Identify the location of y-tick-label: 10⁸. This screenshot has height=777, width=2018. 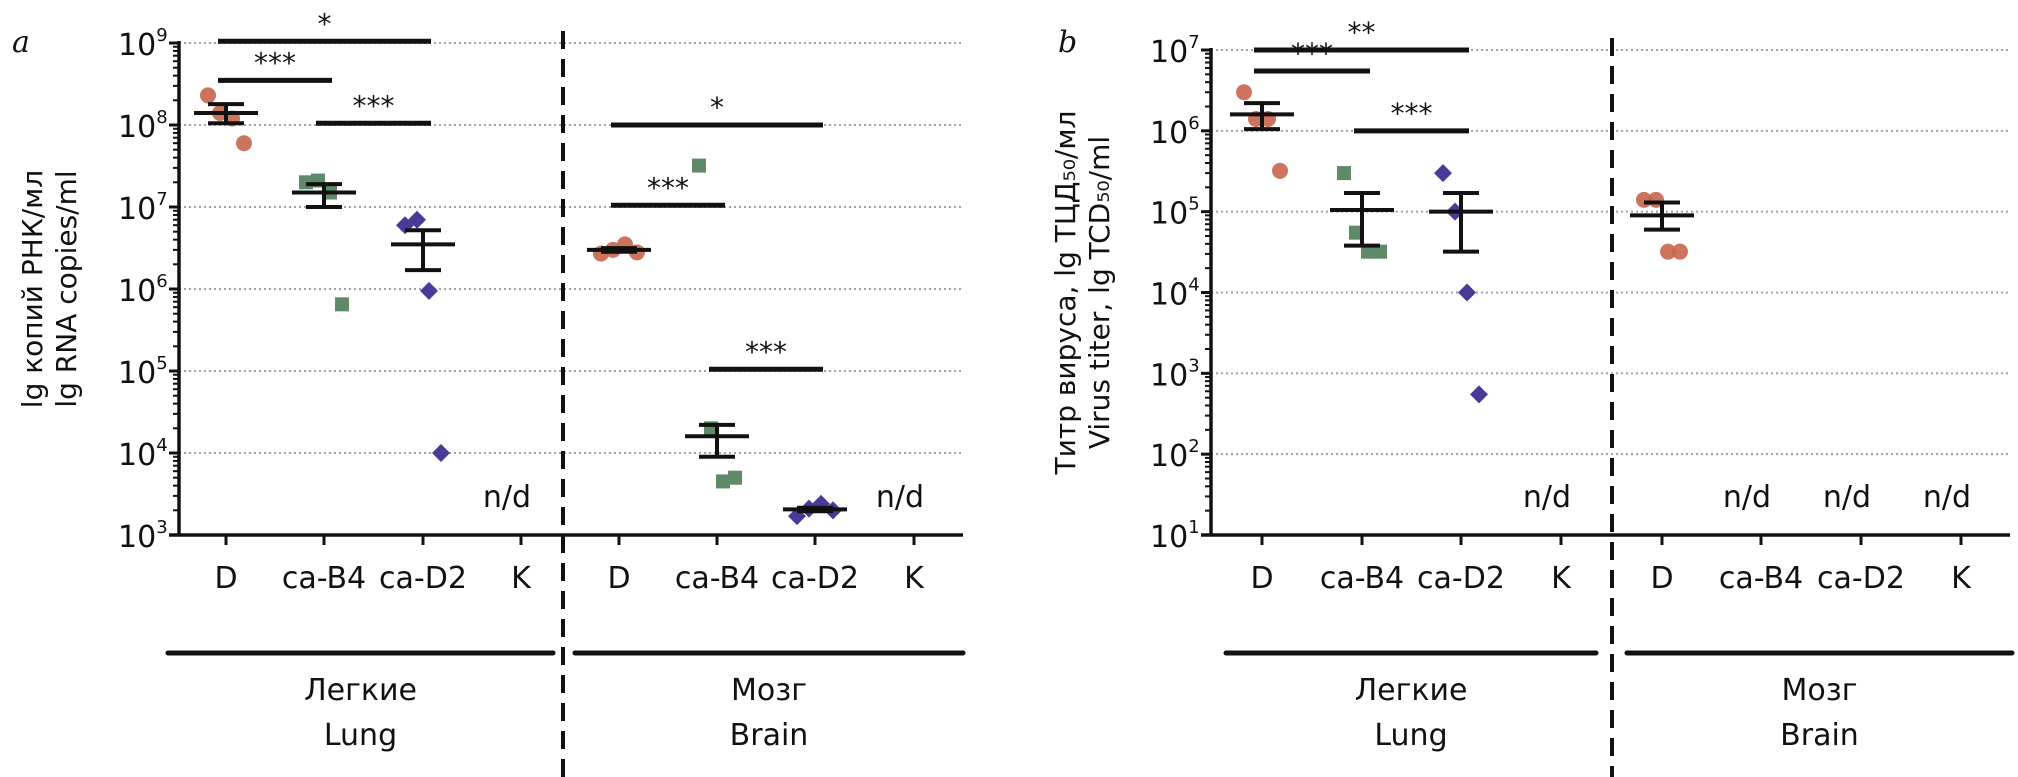
(143, 126).